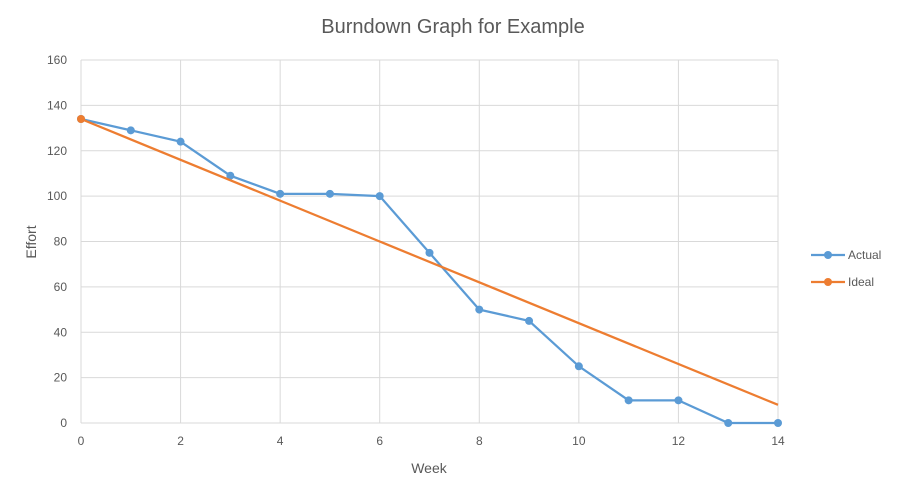 The height and width of the screenshot is (503, 903). What do you see at coordinates (861, 282) in the screenshot?
I see `legend-label-ideal: Ideal` at bounding box center [861, 282].